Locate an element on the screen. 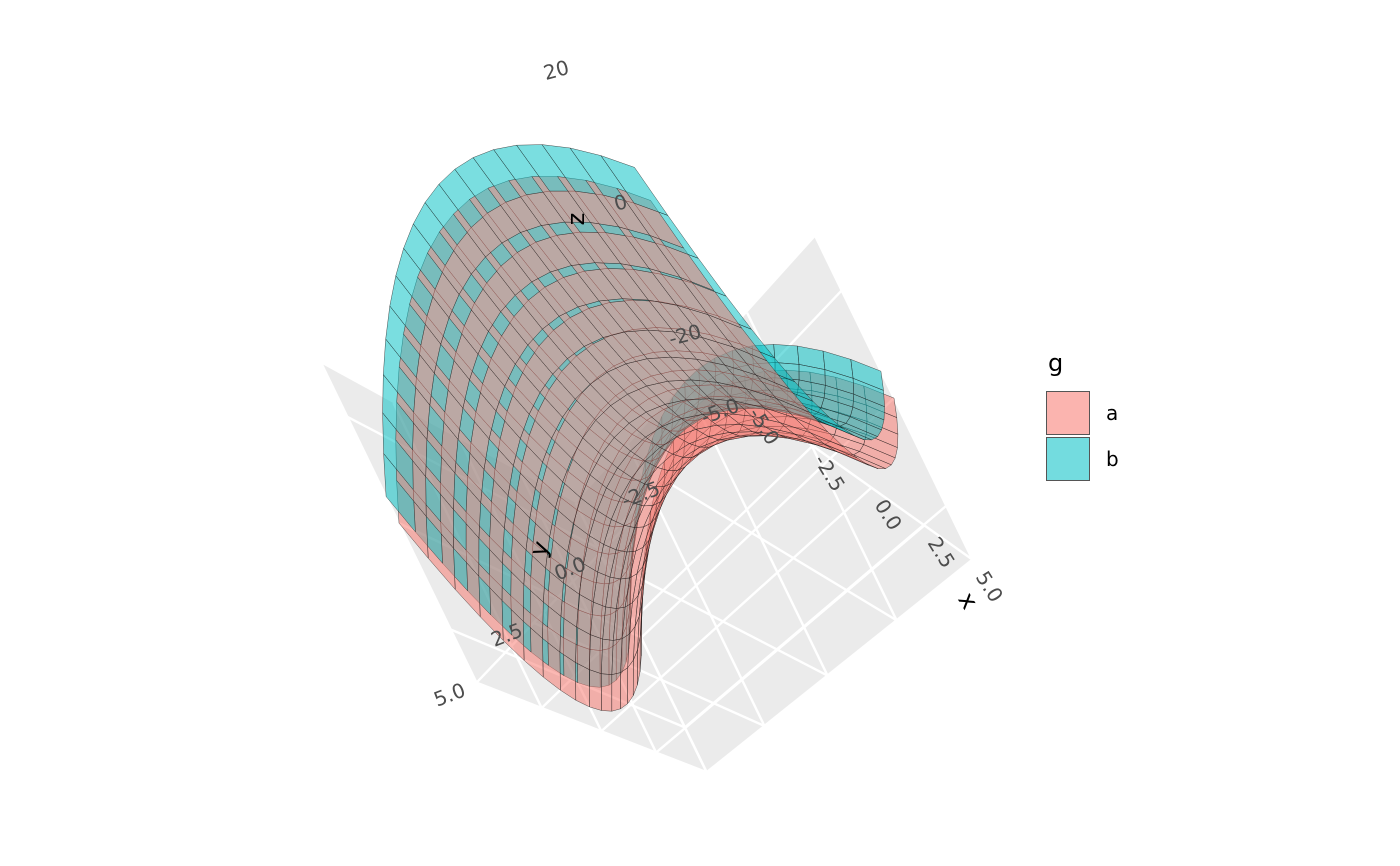  legend-label-b: b is located at coordinates (1112, 459).